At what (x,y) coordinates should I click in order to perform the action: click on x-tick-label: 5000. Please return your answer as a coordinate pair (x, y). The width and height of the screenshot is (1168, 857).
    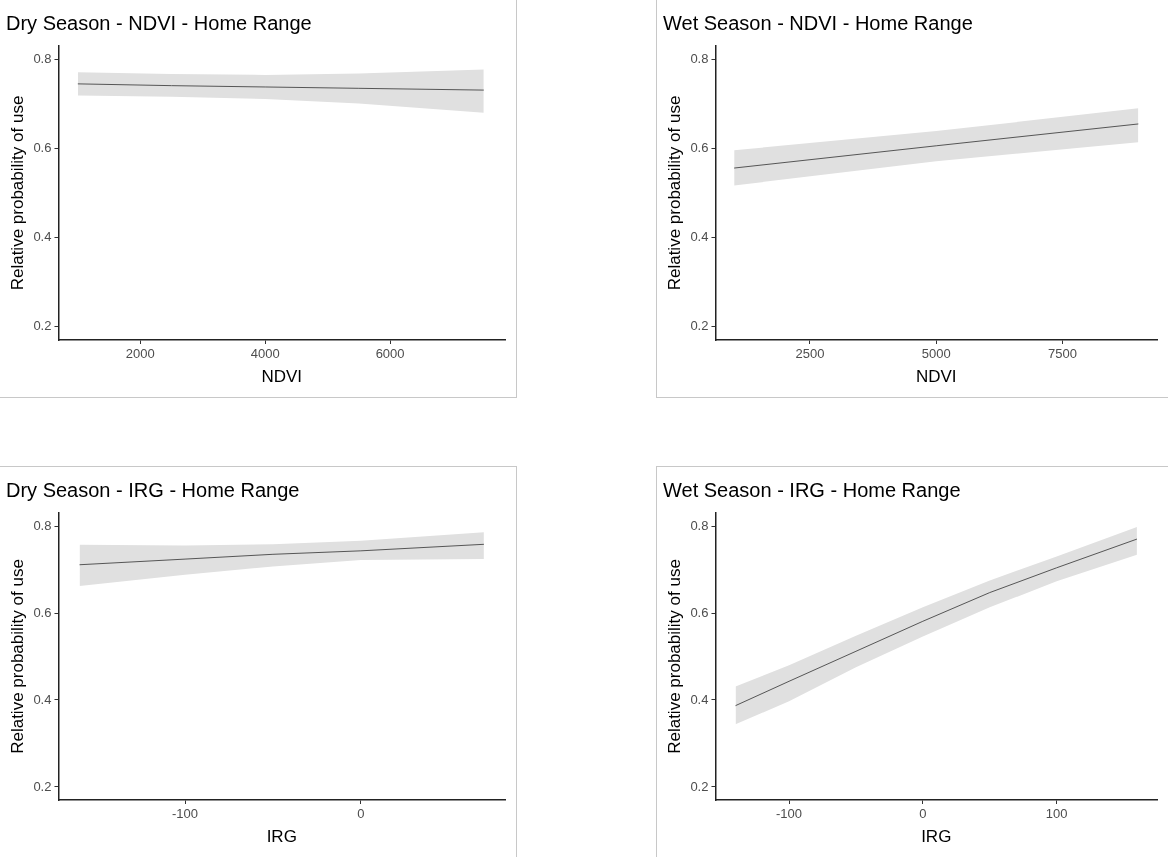
    Looking at the image, I should click on (936, 354).